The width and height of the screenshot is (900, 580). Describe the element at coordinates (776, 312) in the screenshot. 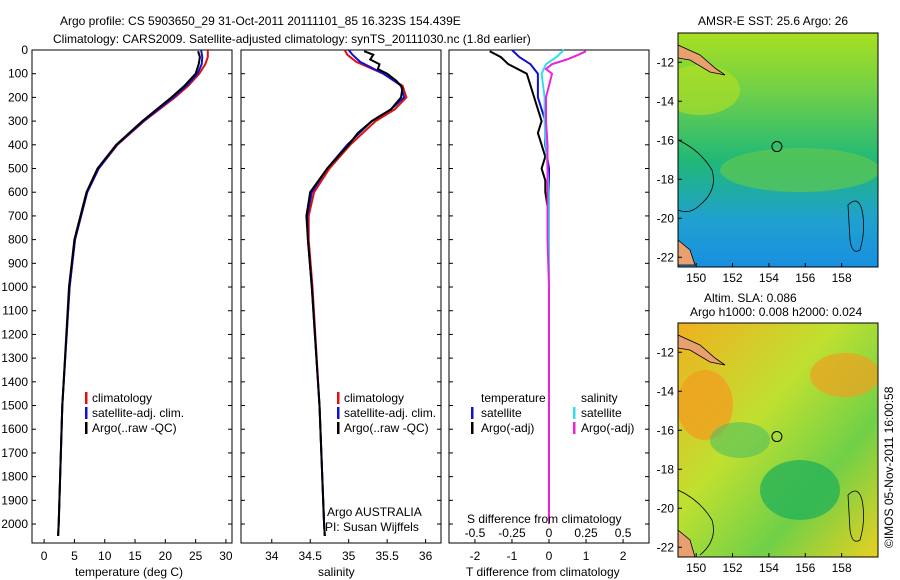

I see `sla-map-subtitle: Argo h1000: 0.008 h2000: 0.024` at that location.